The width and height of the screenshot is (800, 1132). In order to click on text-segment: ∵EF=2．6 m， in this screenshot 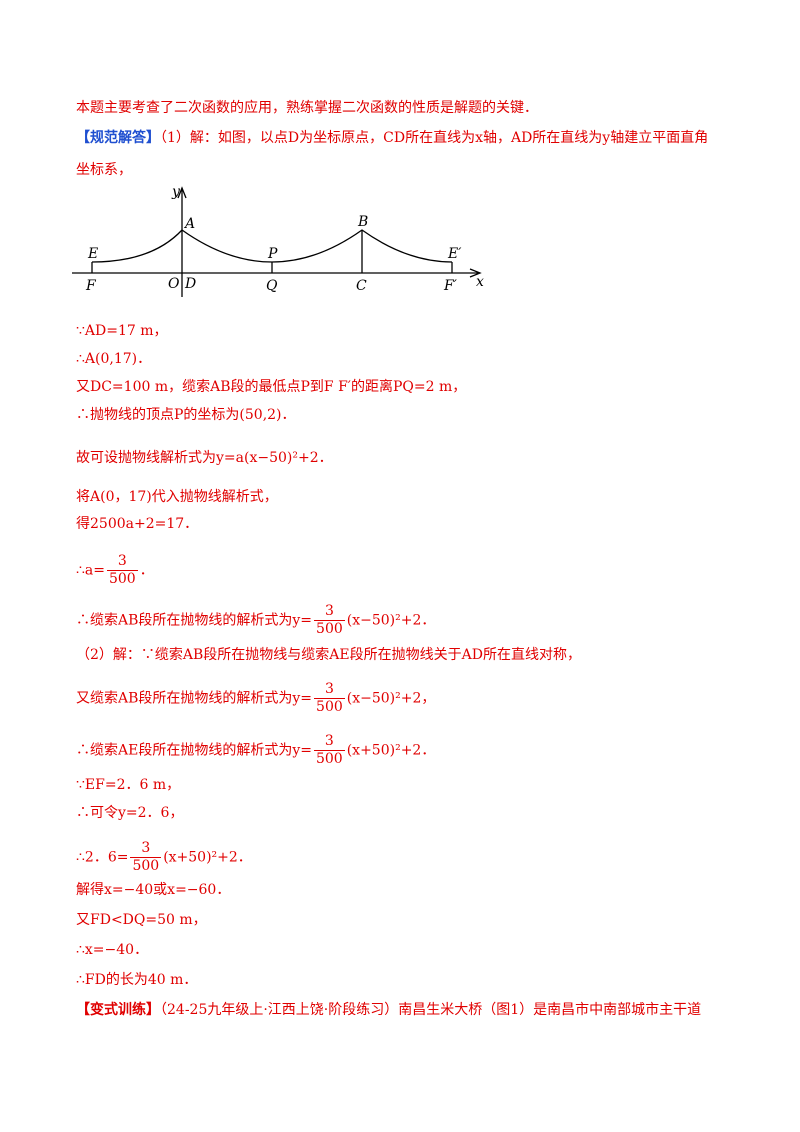, I will do `click(128, 785)`.